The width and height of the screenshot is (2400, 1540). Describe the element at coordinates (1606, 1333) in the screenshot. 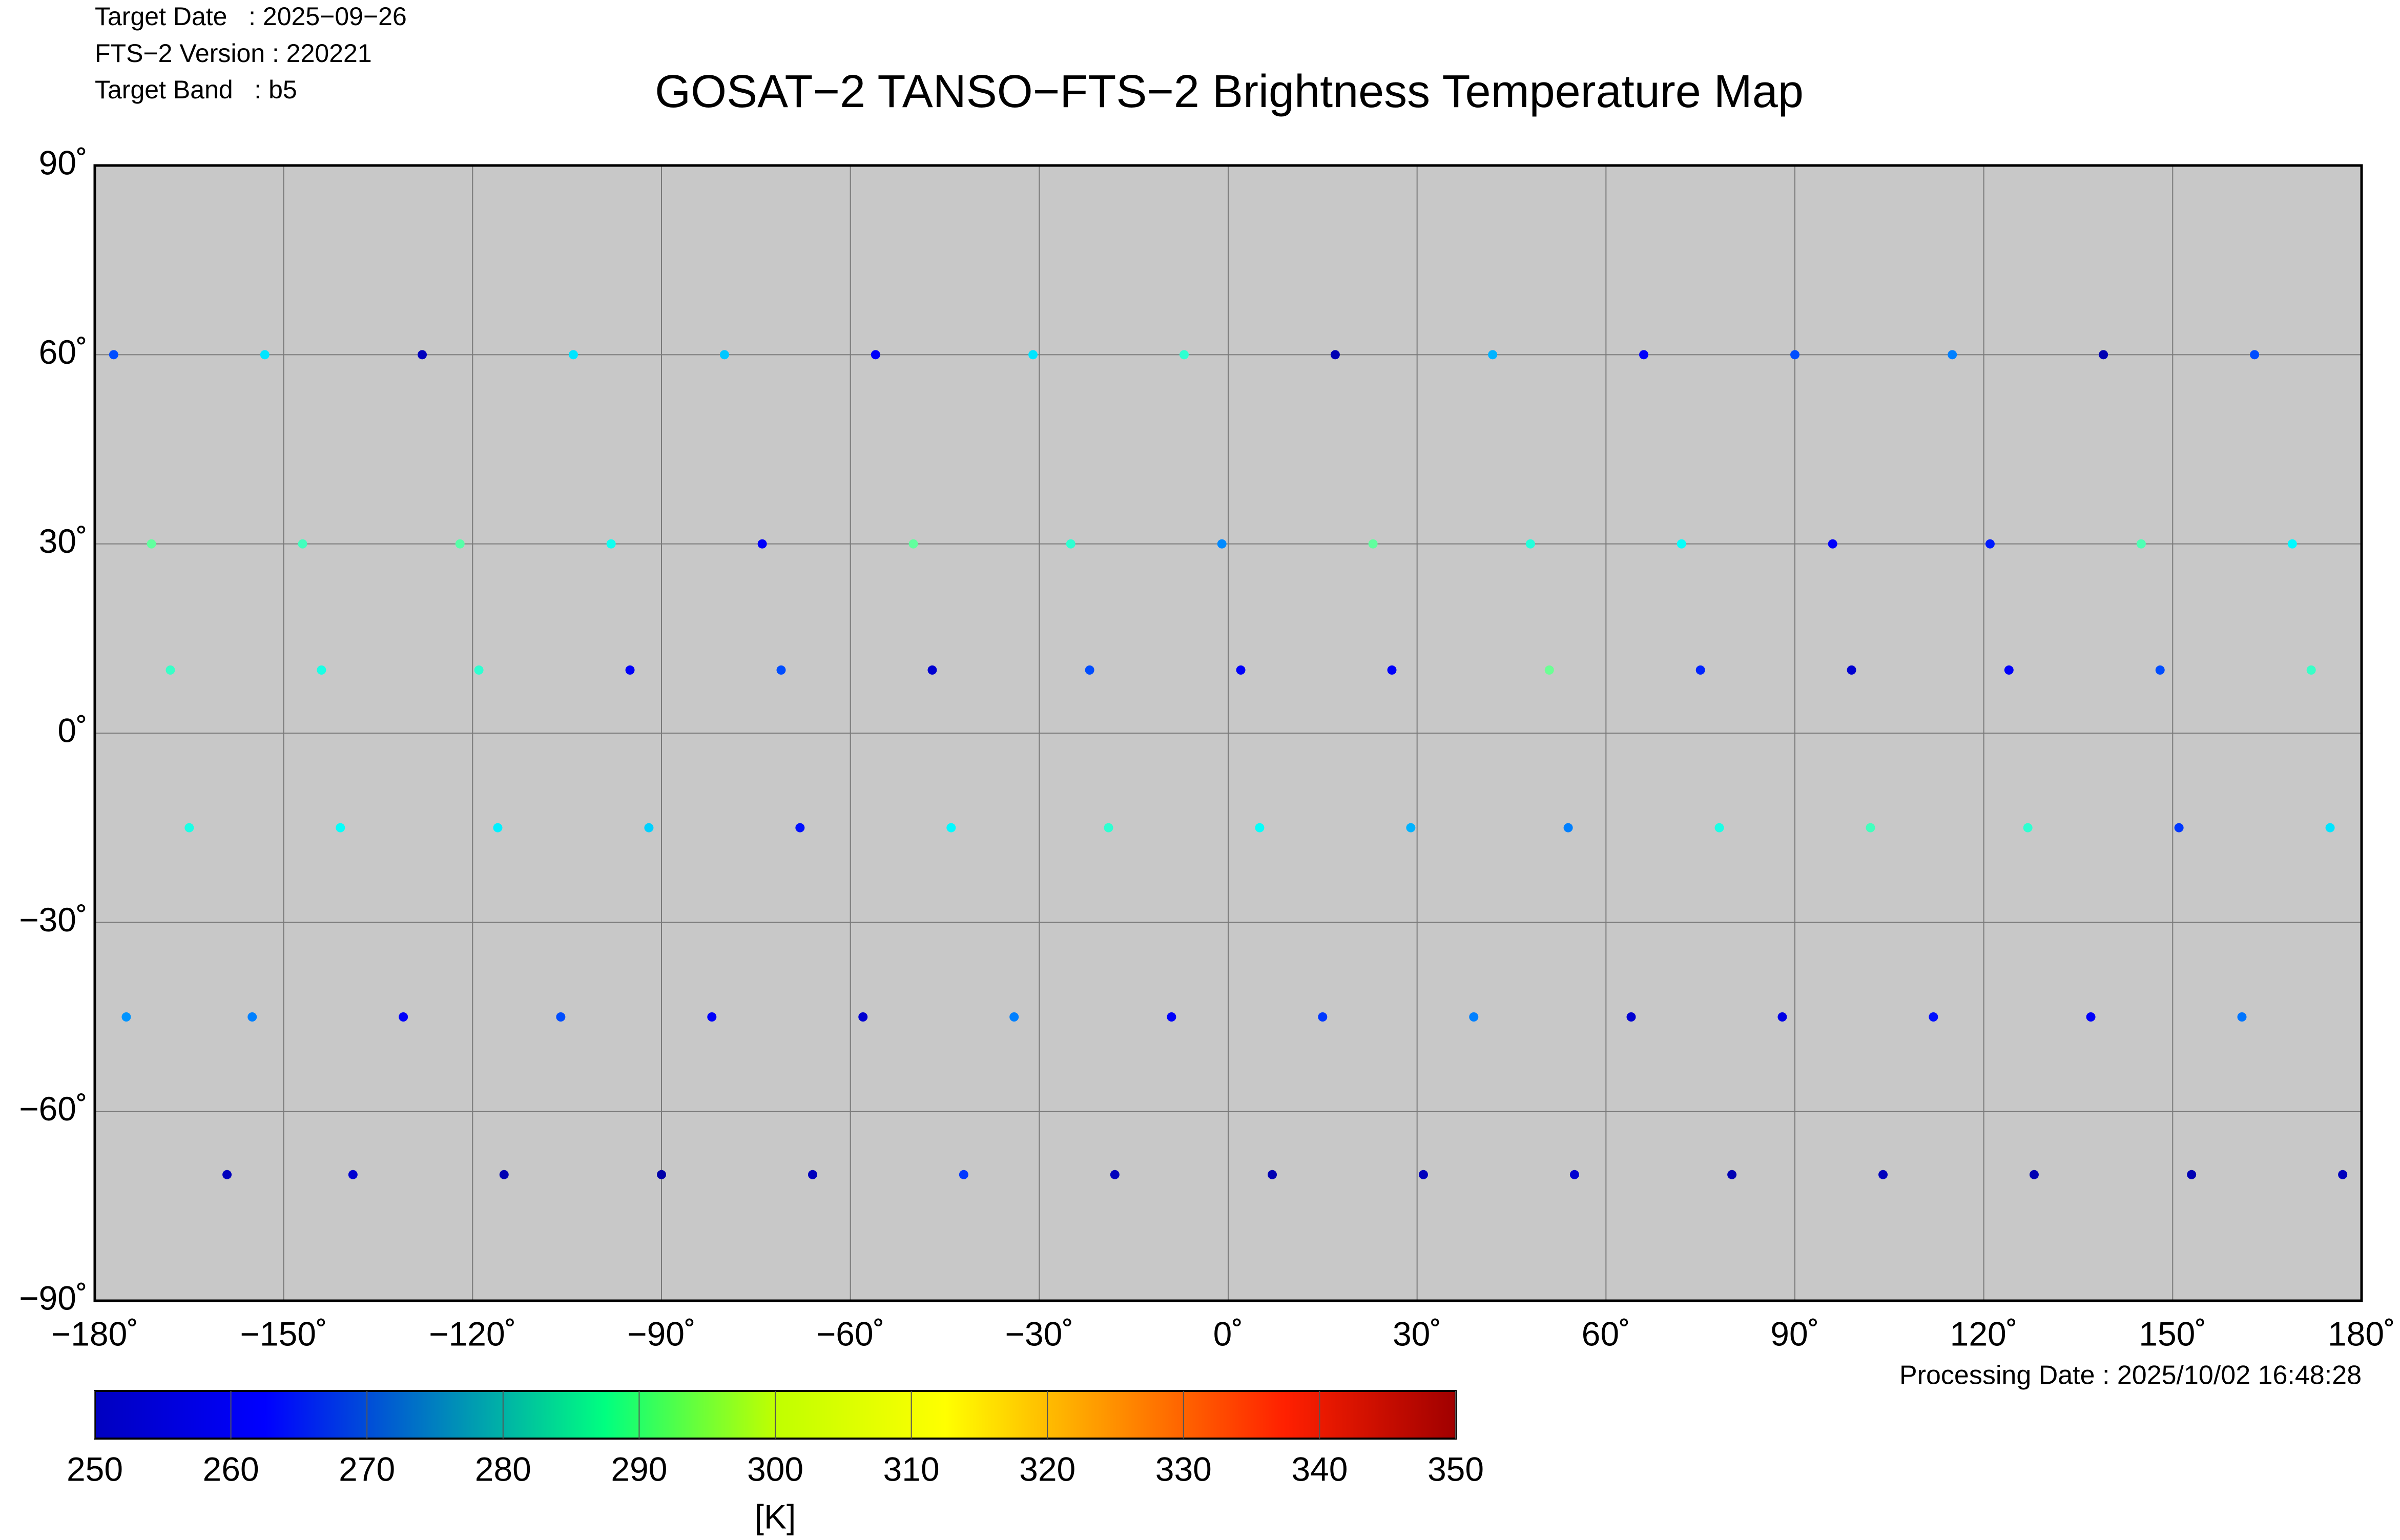

I see `x-tick-label: 60˚` at that location.